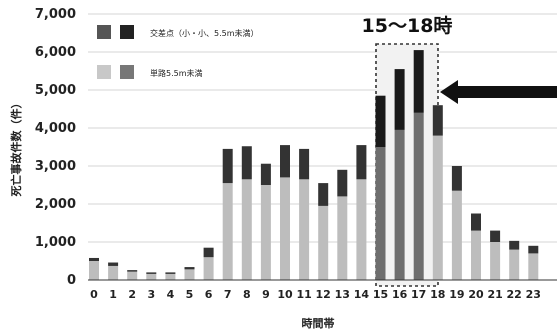 This screenshot has height=332, width=557. What do you see at coordinates (171, 294) in the screenshot?
I see `x-tick-label: 4` at bounding box center [171, 294].